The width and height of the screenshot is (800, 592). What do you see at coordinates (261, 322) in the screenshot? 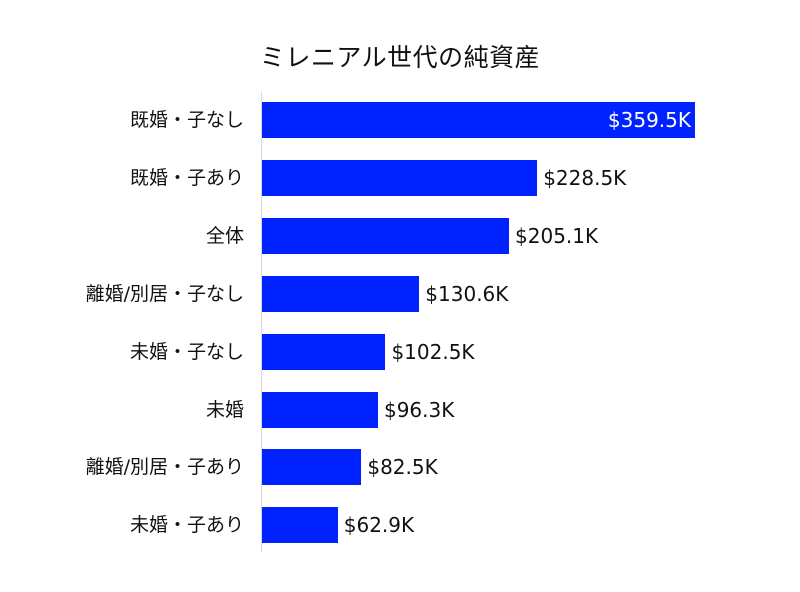
I see `y-axis-line` at bounding box center [261, 322].